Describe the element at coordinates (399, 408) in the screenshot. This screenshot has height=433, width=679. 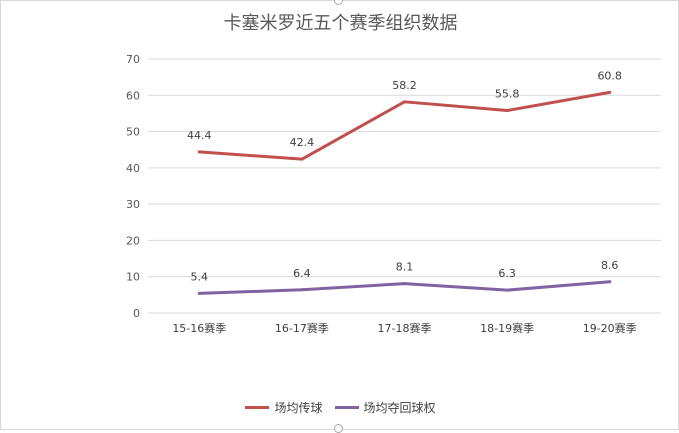
I see `legend-label-recoveries: 场均夺回球权` at that location.